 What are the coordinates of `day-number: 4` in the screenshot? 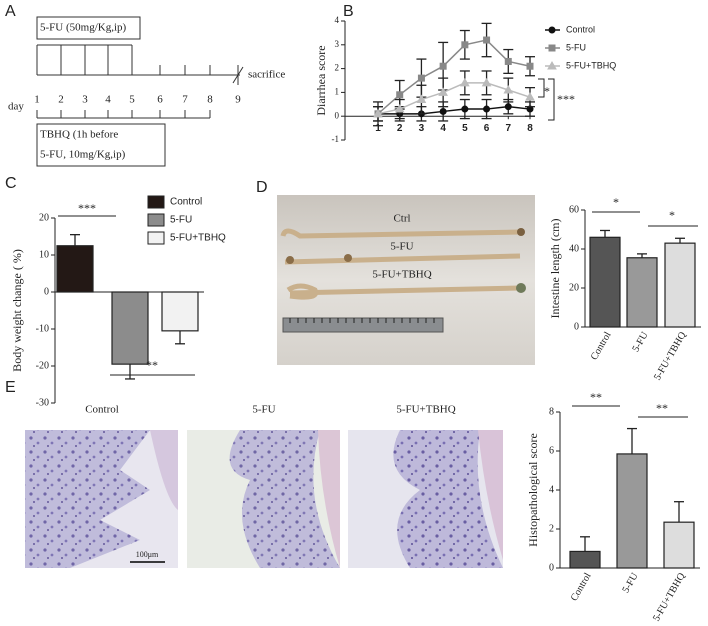 It's located at (108, 100).